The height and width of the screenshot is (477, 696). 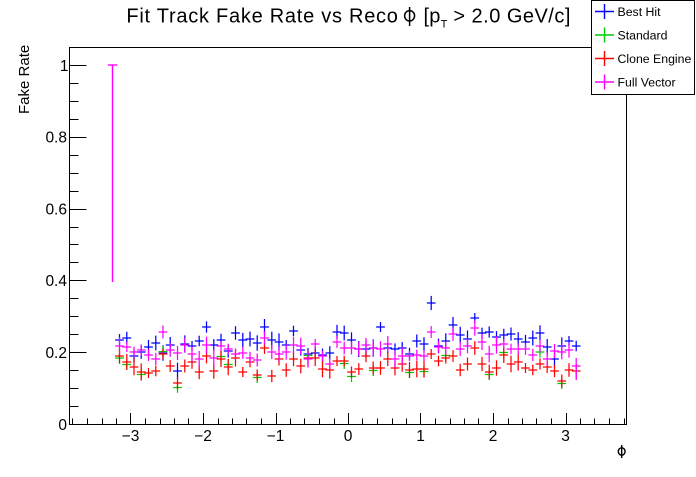 I want to click on svg-text: Fake Rate, so click(x=24, y=79).